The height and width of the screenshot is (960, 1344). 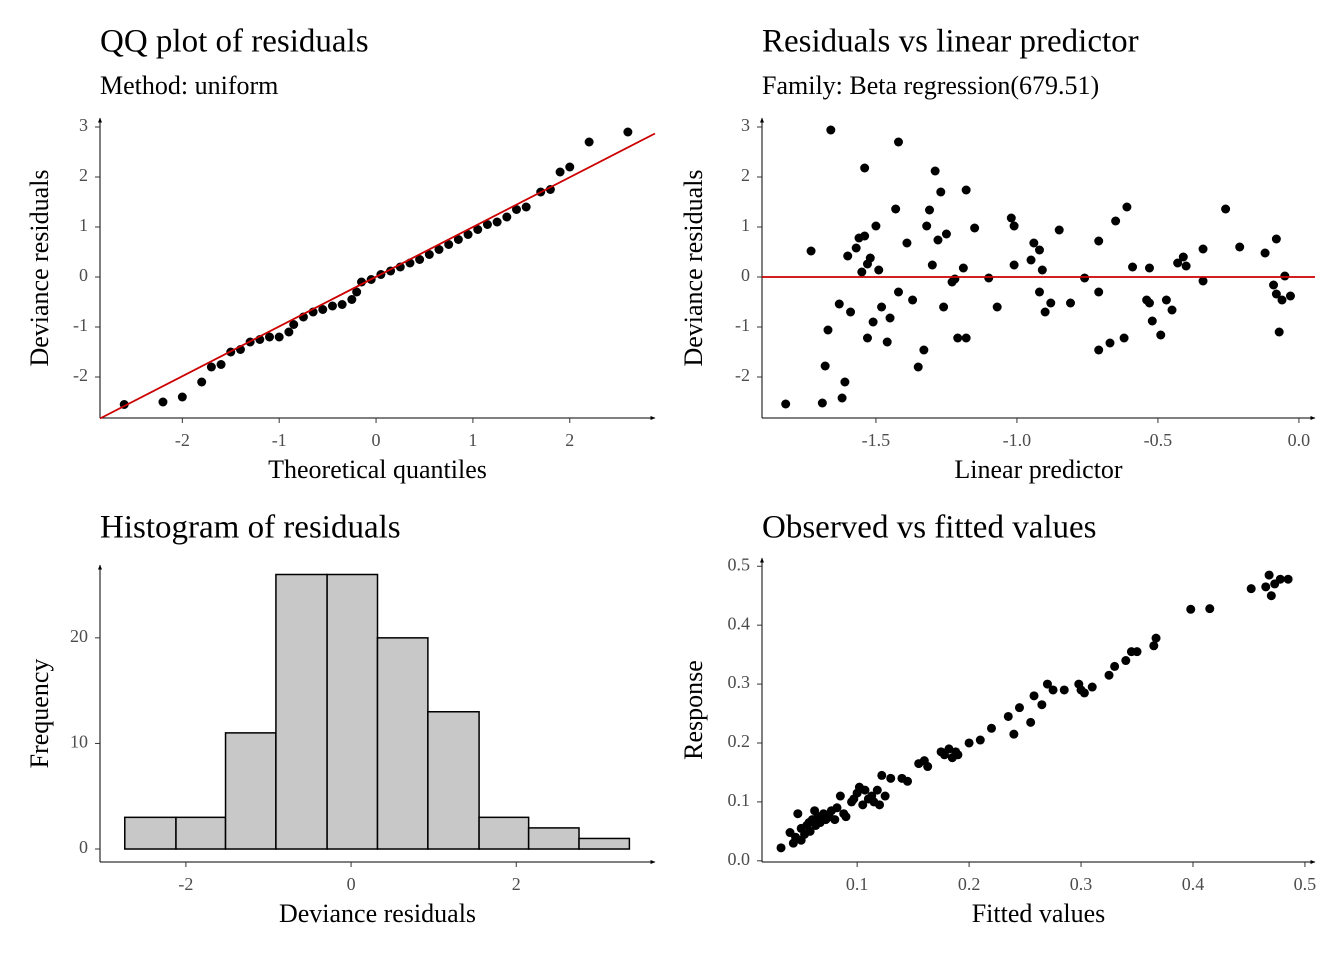 What do you see at coordinates (472, 440) in the screenshot?
I see `x-tick-label: 1` at bounding box center [472, 440].